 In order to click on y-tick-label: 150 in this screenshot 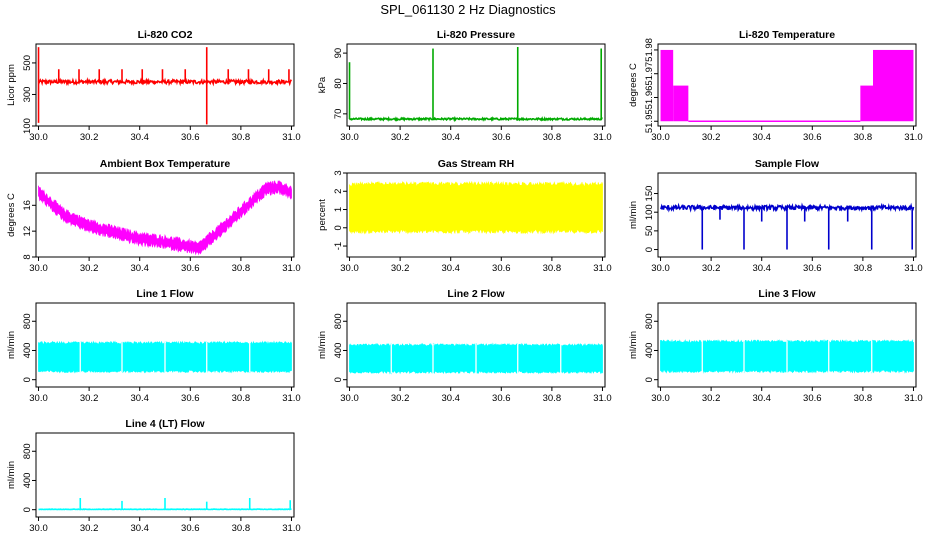, I will do `click(649, 194)`.